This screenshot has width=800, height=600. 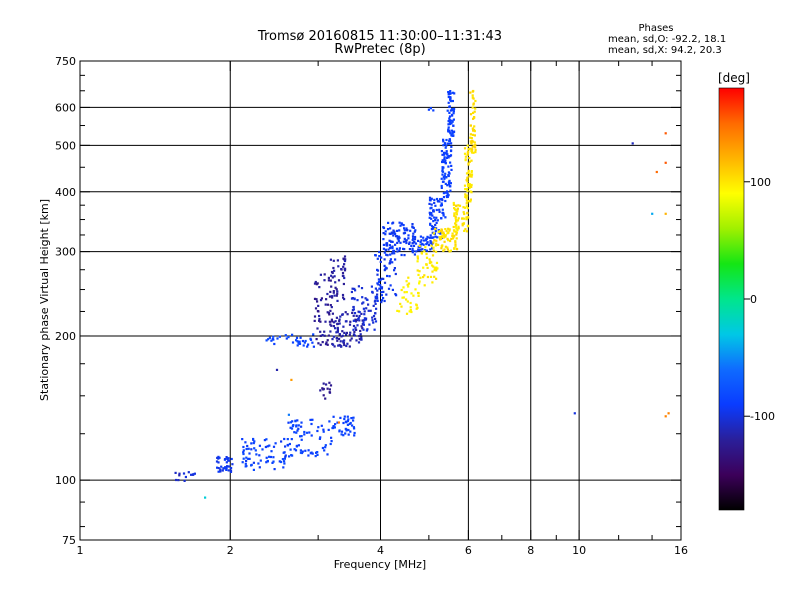 I want to click on x-tick-label: 8, so click(x=530, y=550).